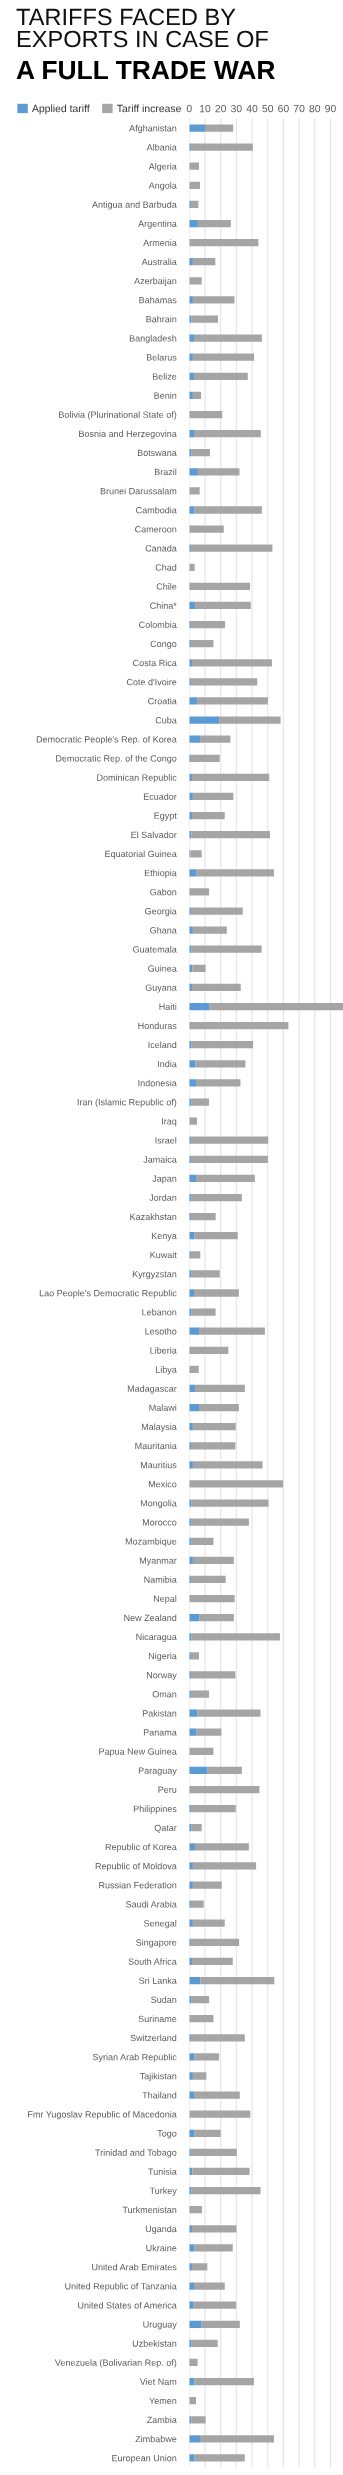 The width and height of the screenshot is (343, 2475). What do you see at coordinates (153, 1216) in the screenshot?
I see `y-tick-label: Kazakhstan` at bounding box center [153, 1216].